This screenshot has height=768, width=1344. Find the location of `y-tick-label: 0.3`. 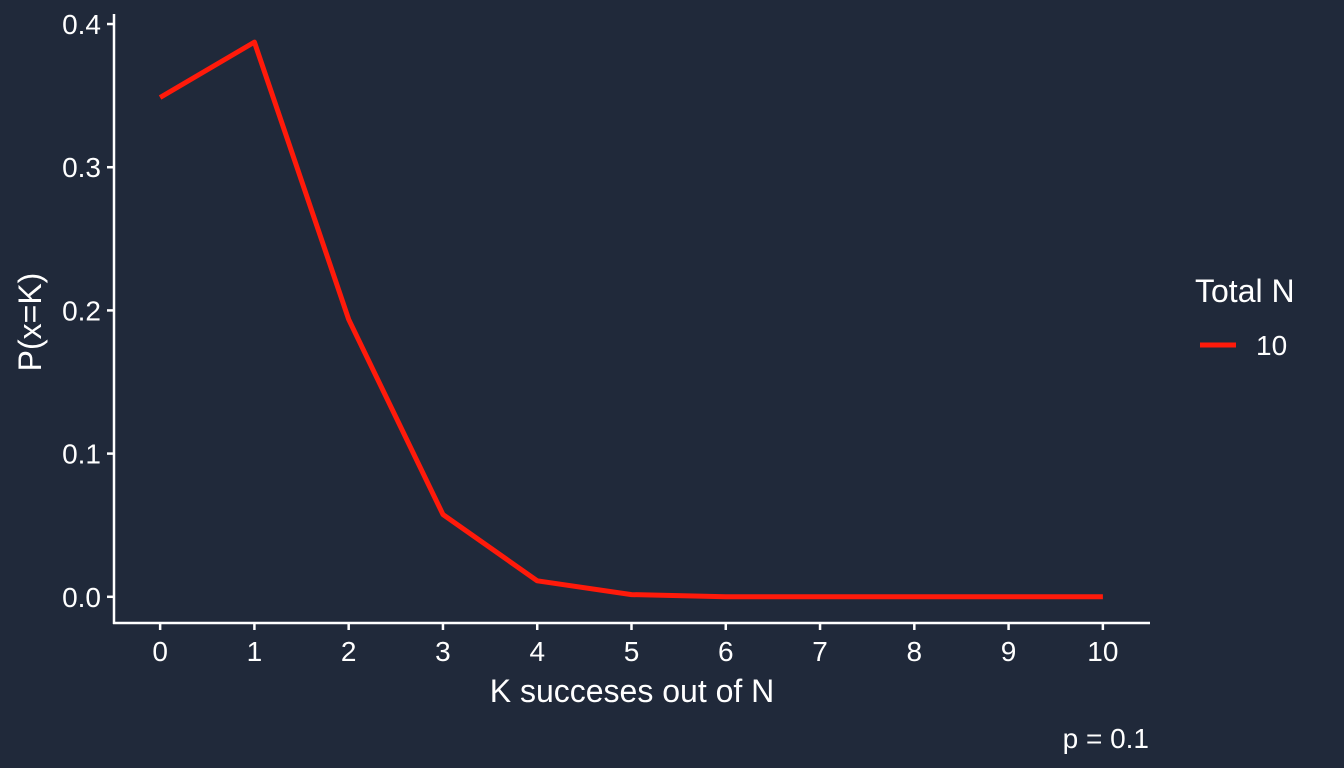

y-tick-label: 0.3 is located at coordinates (81, 167).